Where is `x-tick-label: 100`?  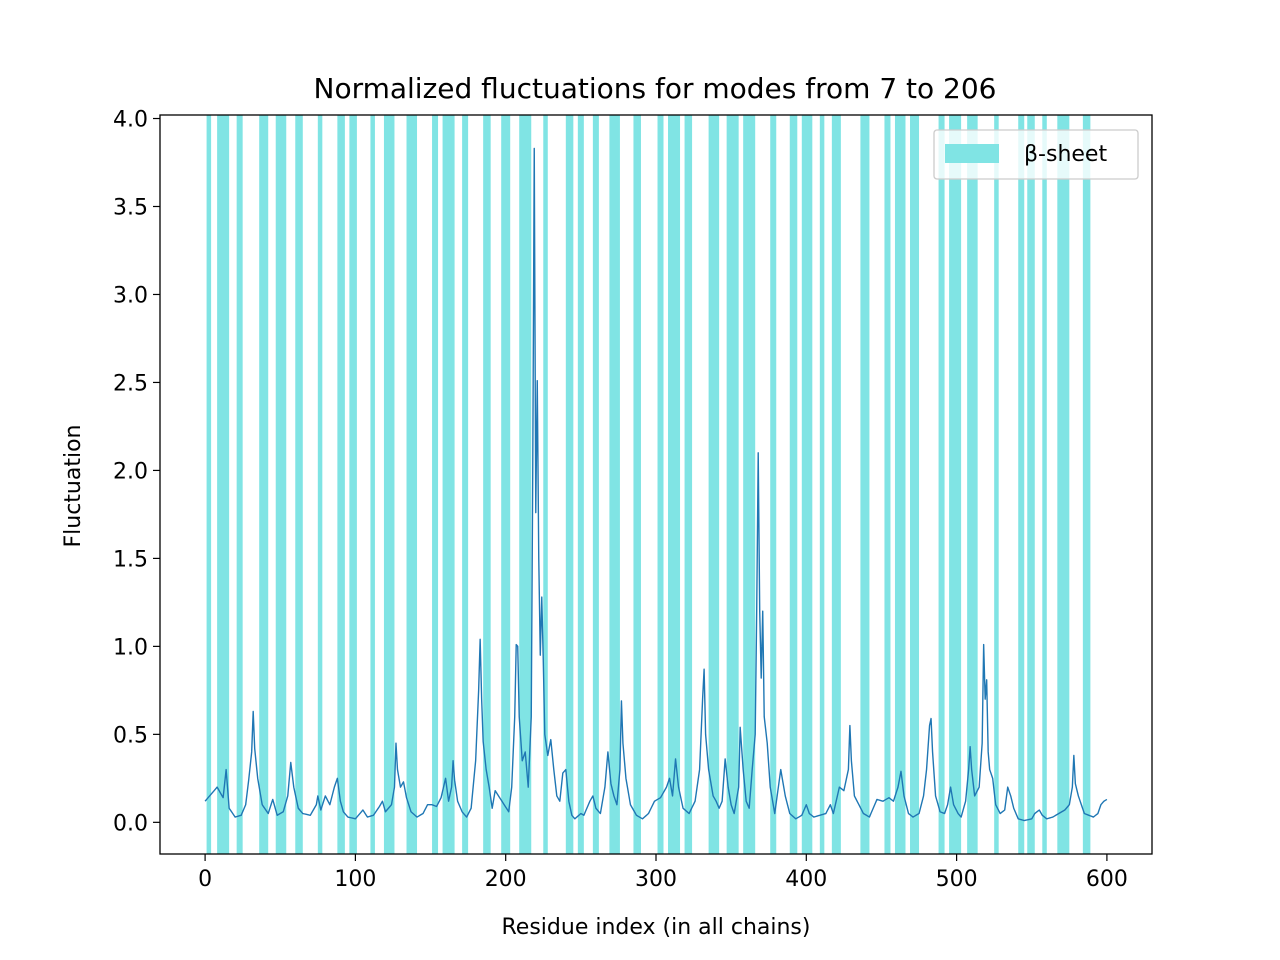
x-tick-label: 100 is located at coordinates (355, 879).